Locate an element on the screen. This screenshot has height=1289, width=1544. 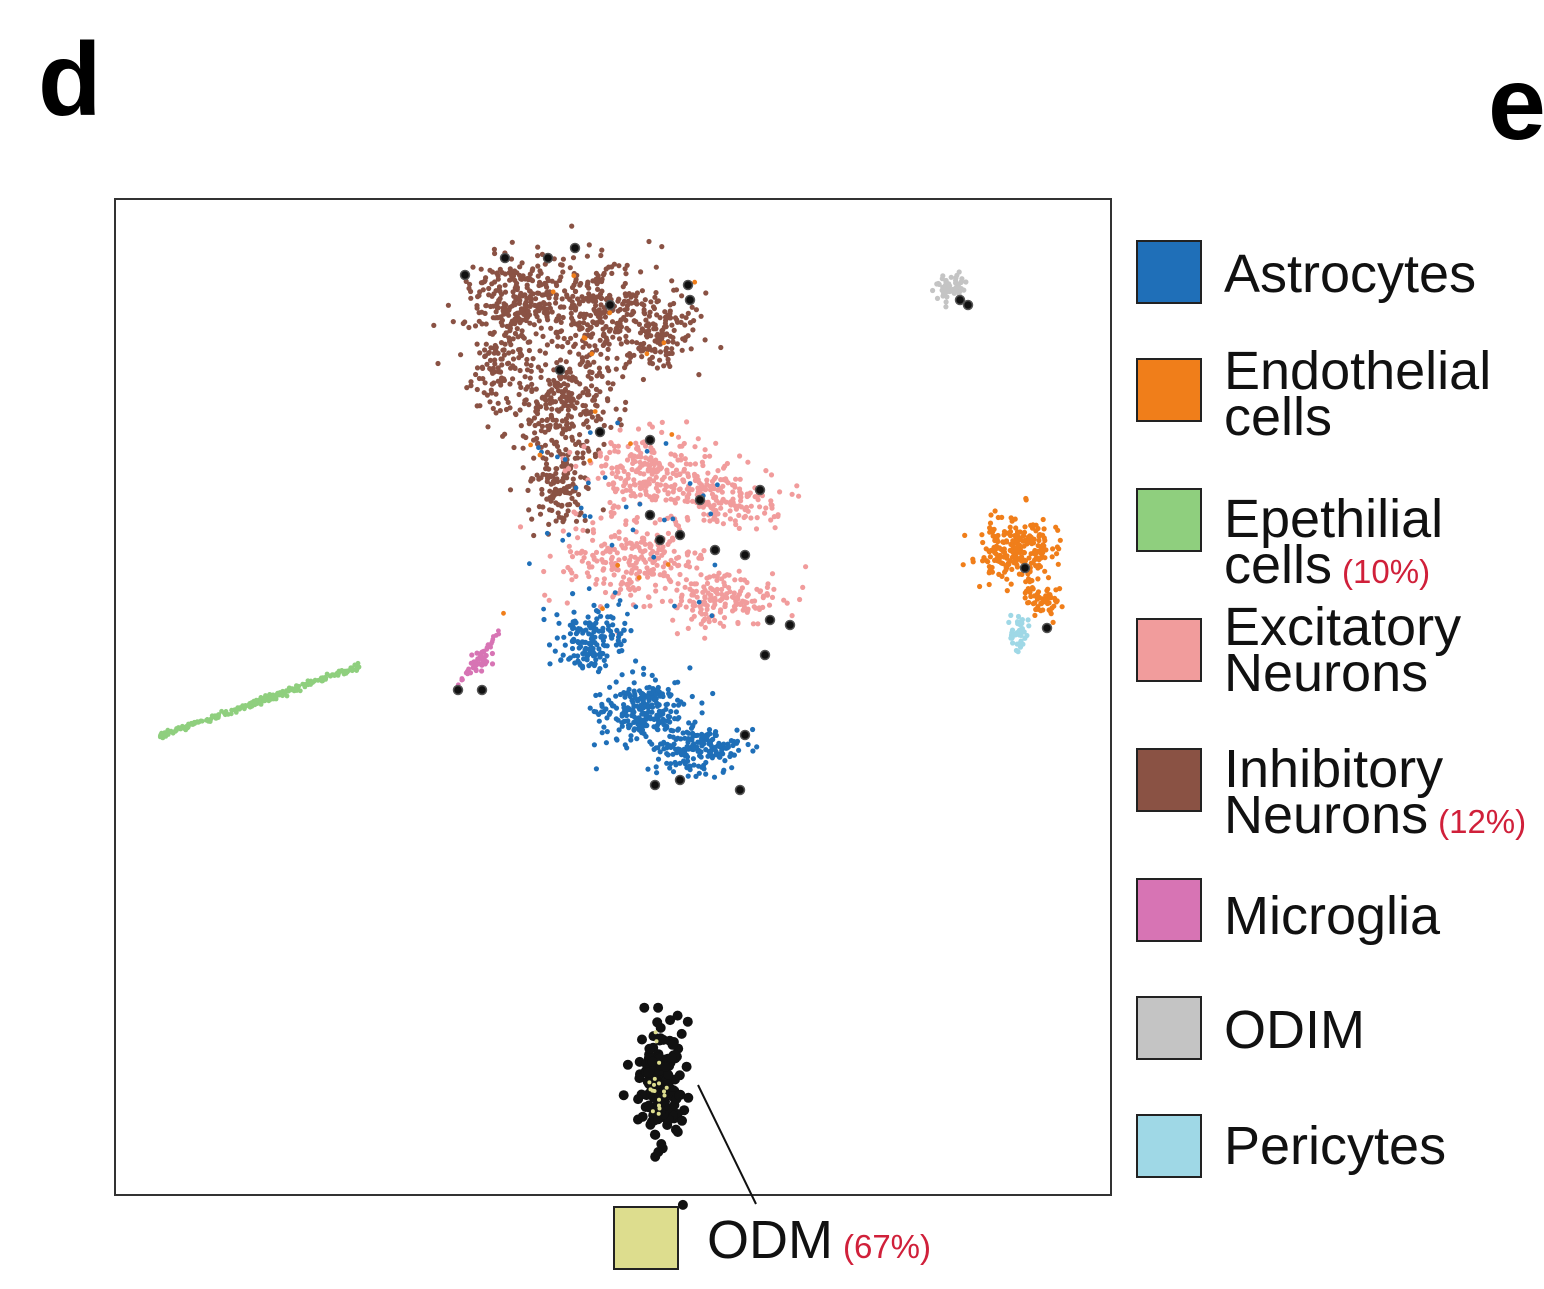
scatter-point-odim is located at coordinates (966, 282).